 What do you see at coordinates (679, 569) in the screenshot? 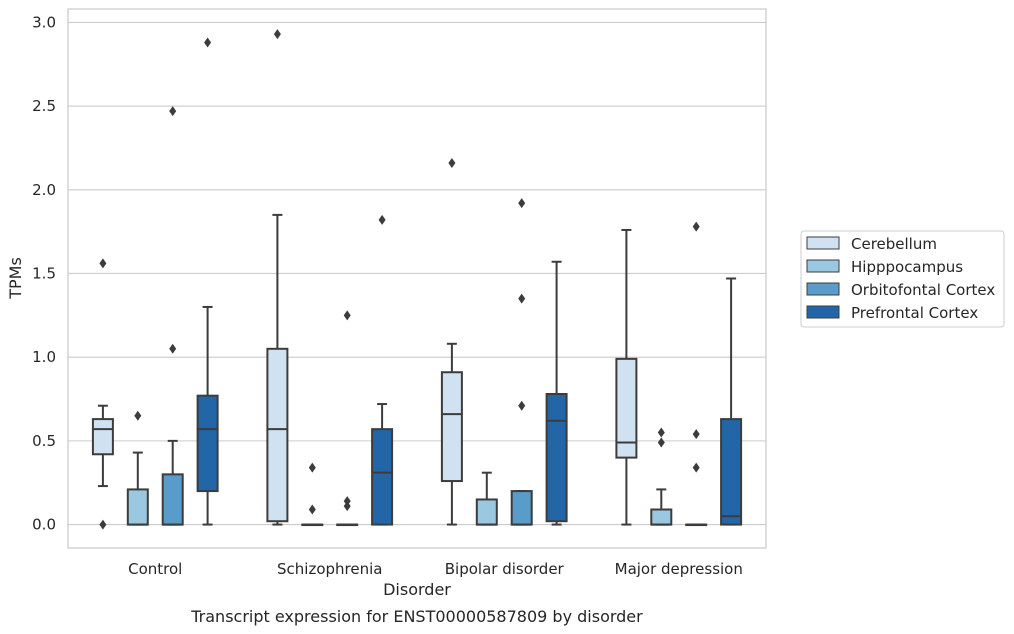
I see `x-tick-label: Major depression` at bounding box center [679, 569].